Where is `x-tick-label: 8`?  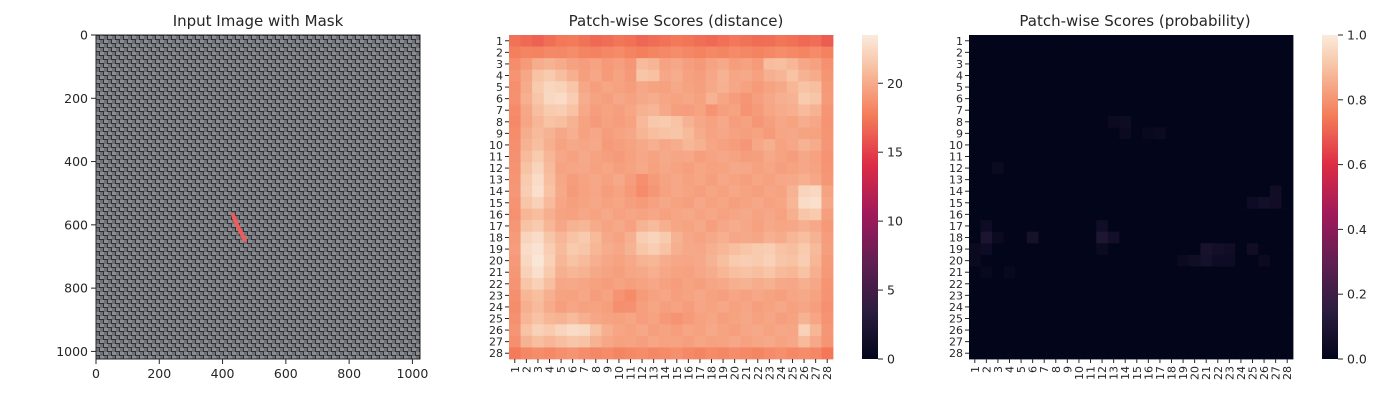 x-tick-label: 8 is located at coordinates (1056, 369).